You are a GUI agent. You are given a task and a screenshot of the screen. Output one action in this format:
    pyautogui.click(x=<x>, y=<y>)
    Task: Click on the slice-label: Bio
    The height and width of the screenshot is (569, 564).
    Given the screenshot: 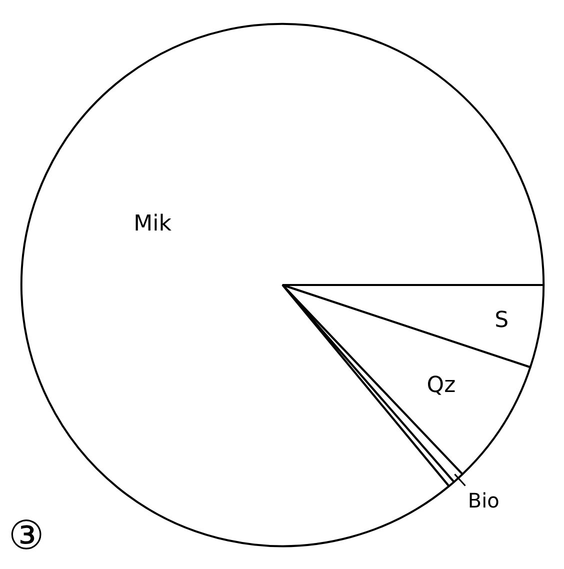 What is the action you would take?
    pyautogui.click(x=484, y=500)
    